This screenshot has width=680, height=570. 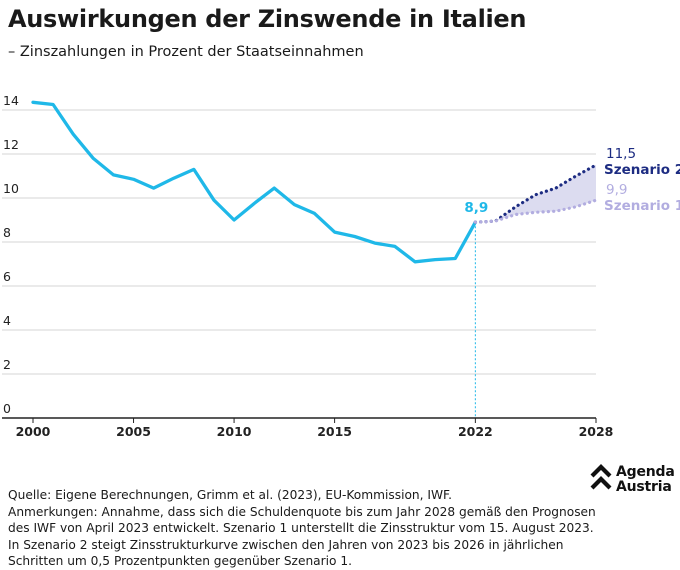 What do you see at coordinates (7, 364) in the screenshot?
I see `y-tick-label: 2` at bounding box center [7, 364].